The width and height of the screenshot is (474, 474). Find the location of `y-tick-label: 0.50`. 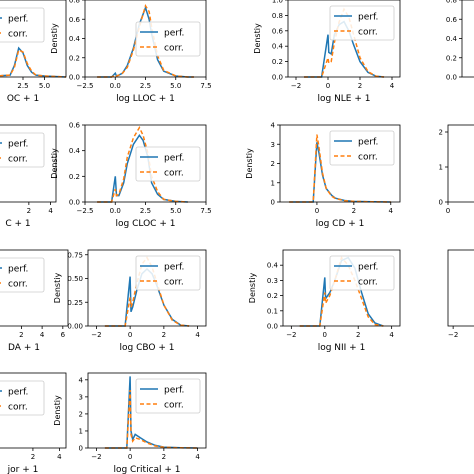

y-tick-label: 0.50 is located at coordinates (75, 279).